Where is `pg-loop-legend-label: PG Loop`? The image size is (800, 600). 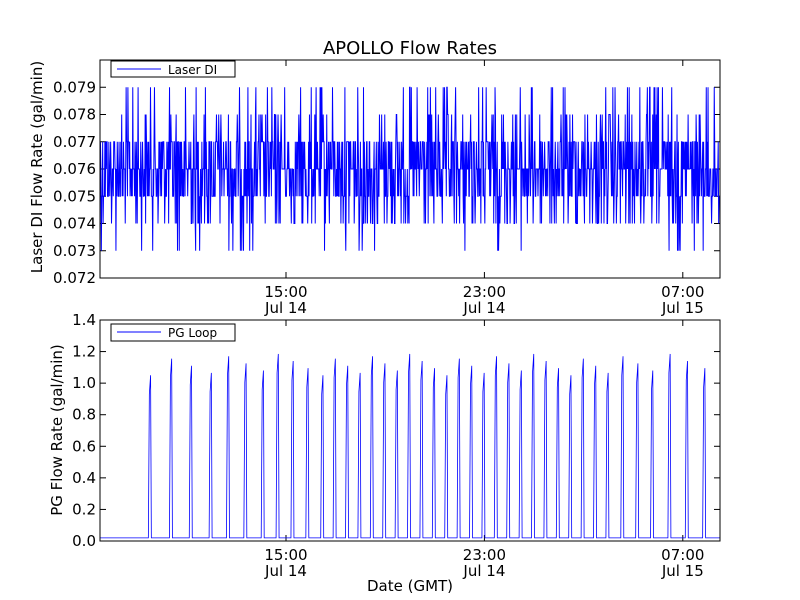
pg-loop-legend-label: PG Loop is located at coordinates (192, 333).